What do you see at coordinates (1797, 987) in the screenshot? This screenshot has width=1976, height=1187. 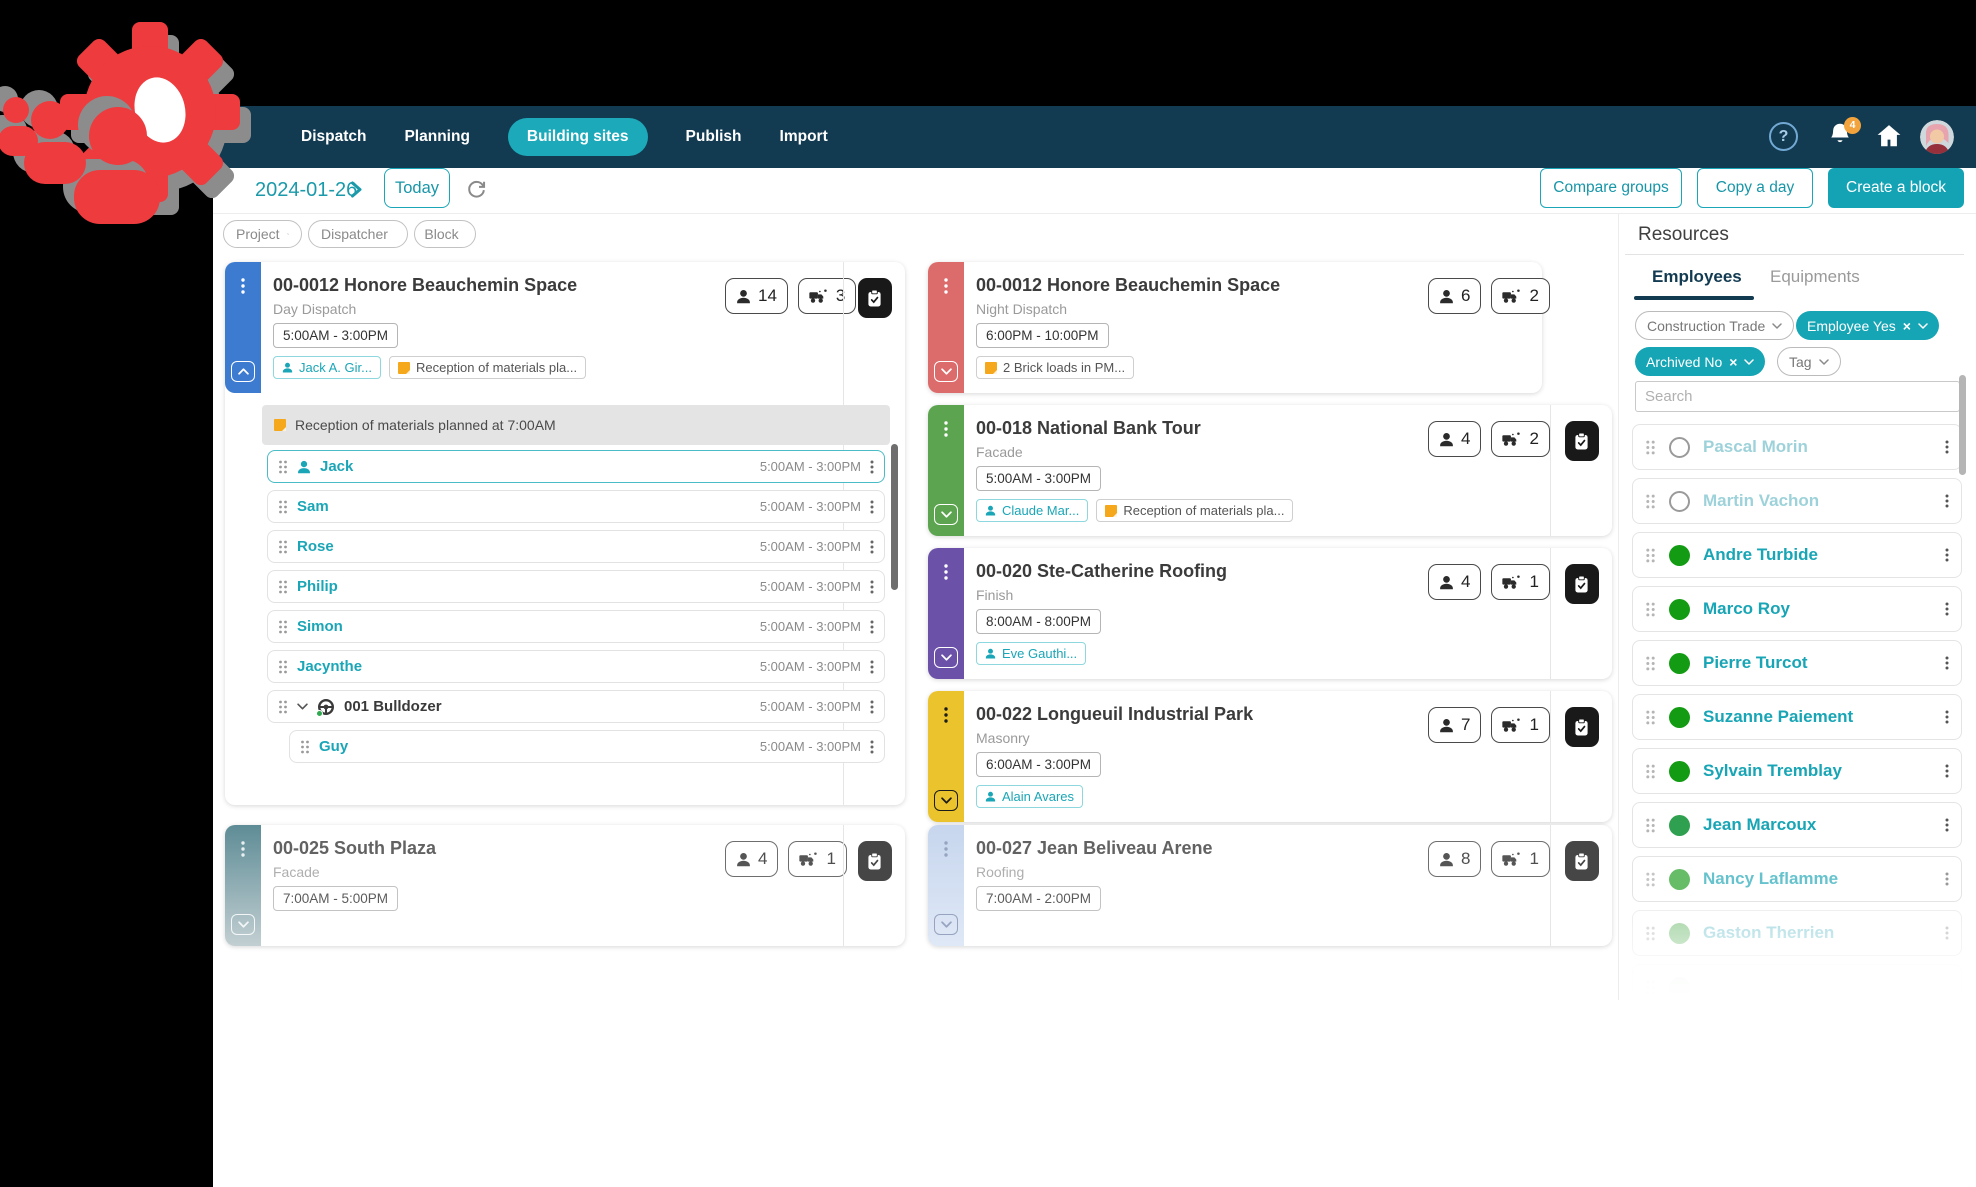 I see `employee-row-partial` at bounding box center [1797, 987].